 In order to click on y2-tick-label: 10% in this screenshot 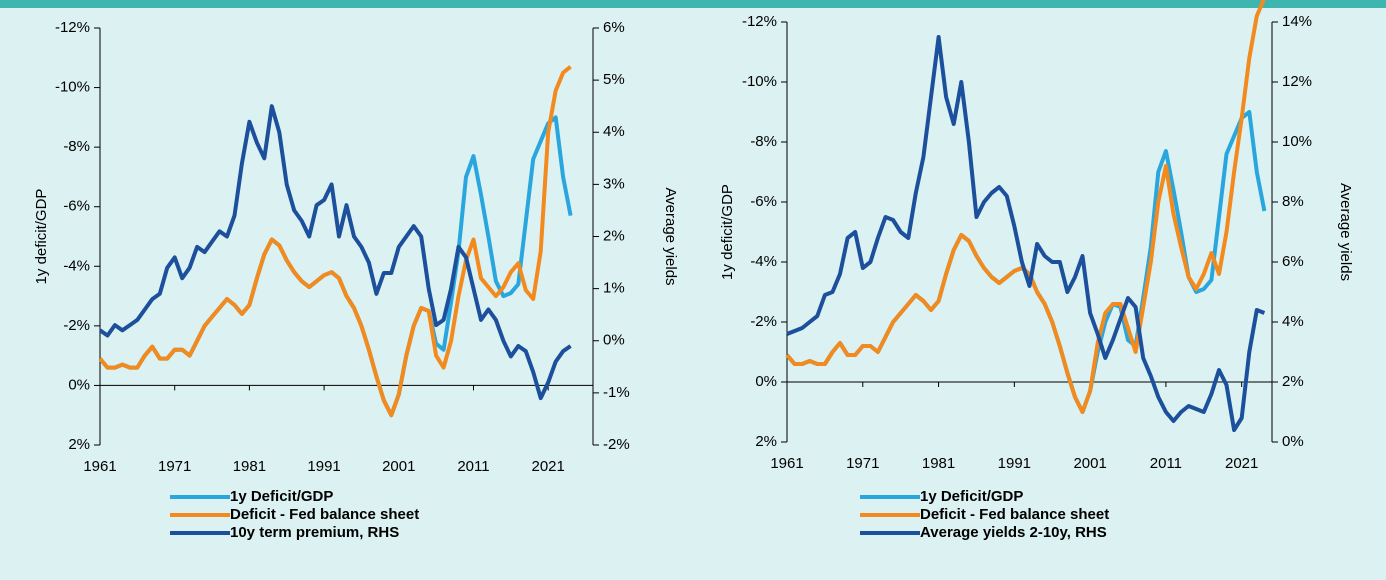, I will do `click(1297, 141)`.